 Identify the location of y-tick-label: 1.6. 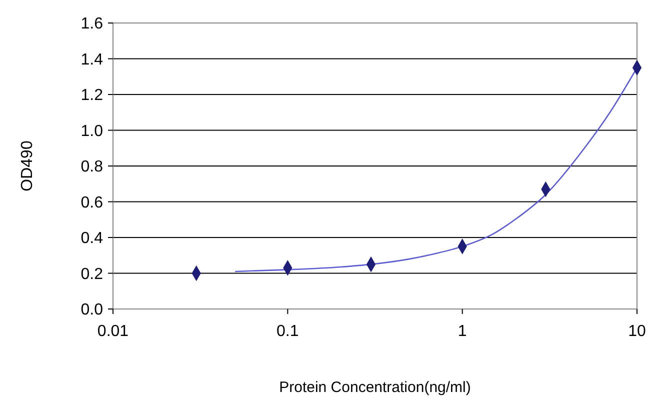
(92, 24).